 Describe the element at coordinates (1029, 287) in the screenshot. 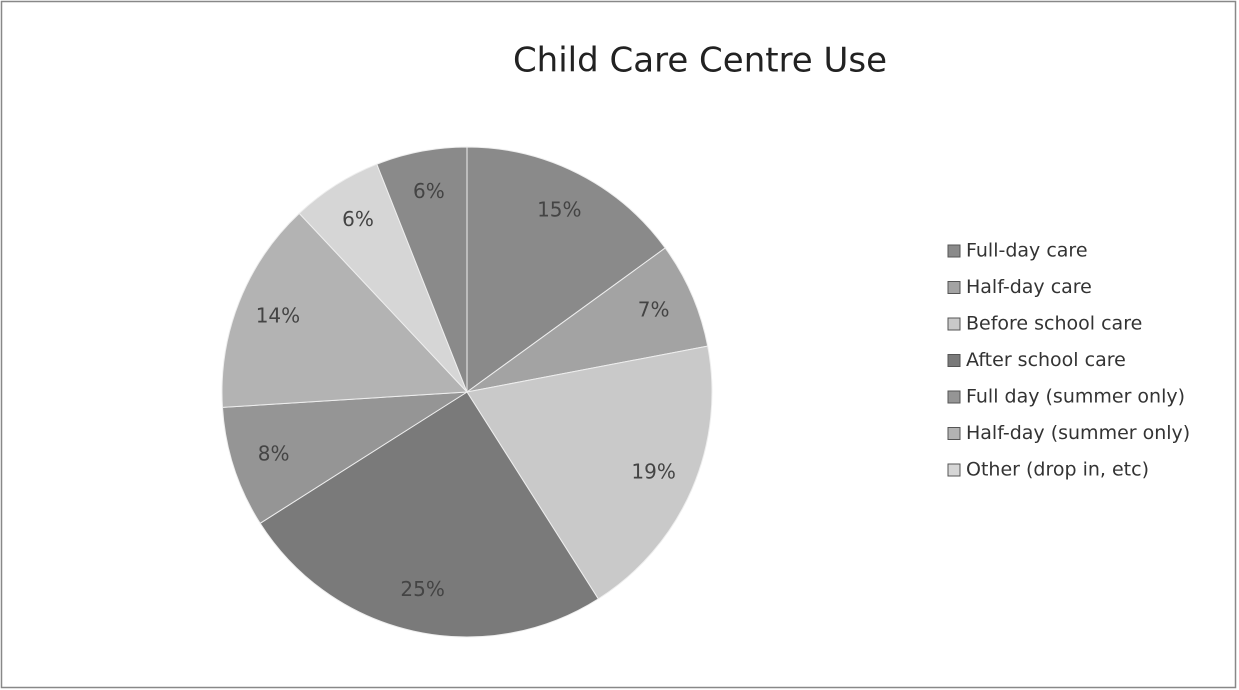

I see `legend-text: Half-day care` at that location.